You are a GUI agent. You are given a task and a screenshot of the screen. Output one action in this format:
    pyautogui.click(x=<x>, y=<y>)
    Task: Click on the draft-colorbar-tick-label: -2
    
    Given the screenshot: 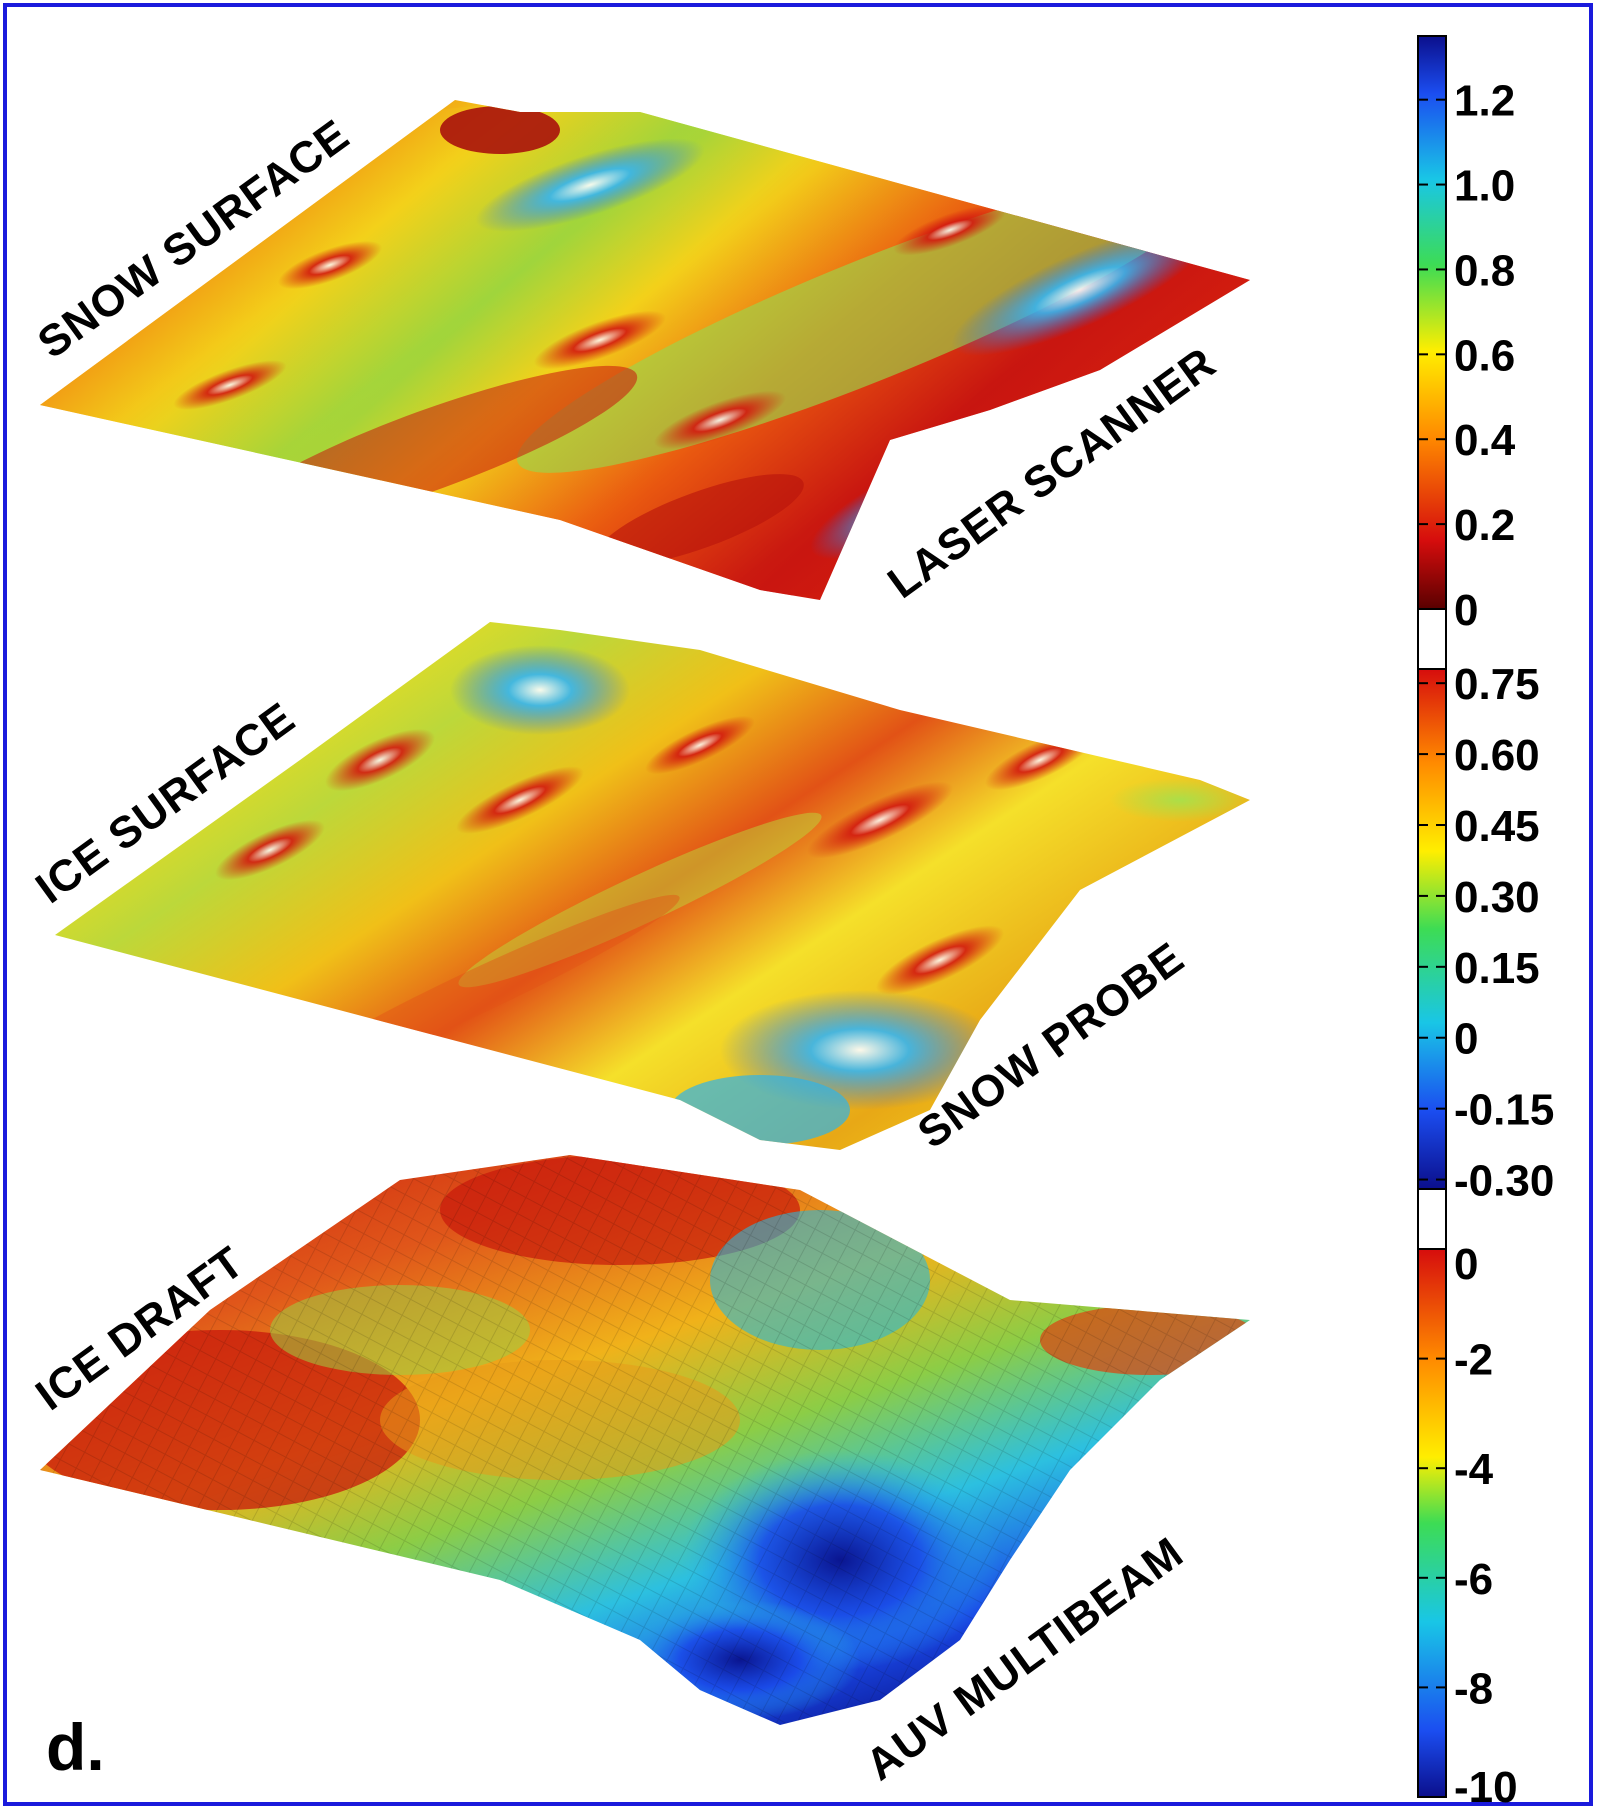 What is the action you would take?
    pyautogui.click(x=1473, y=1360)
    